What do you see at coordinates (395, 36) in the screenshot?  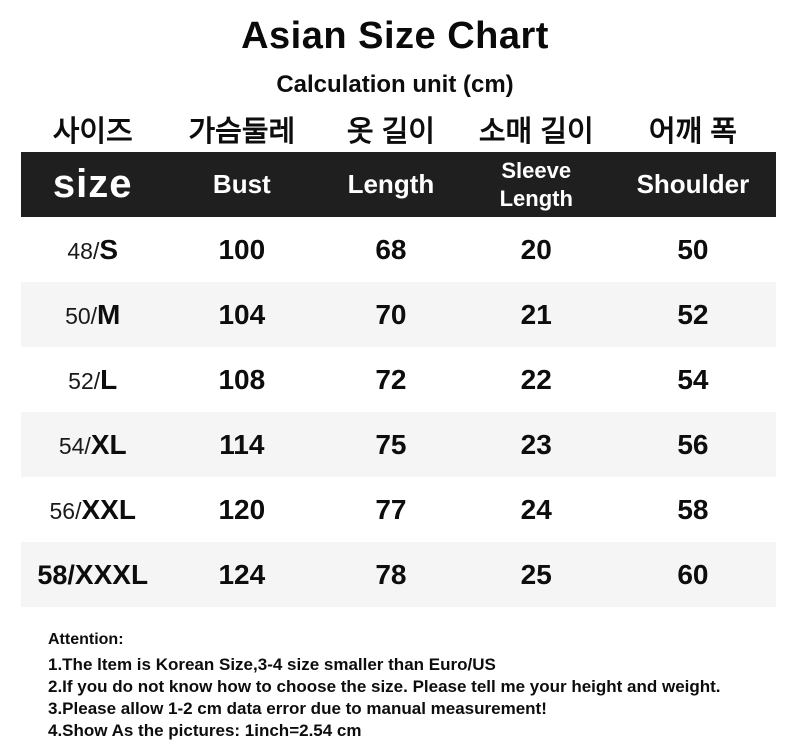 I see `page-title: Asian Size Chart` at bounding box center [395, 36].